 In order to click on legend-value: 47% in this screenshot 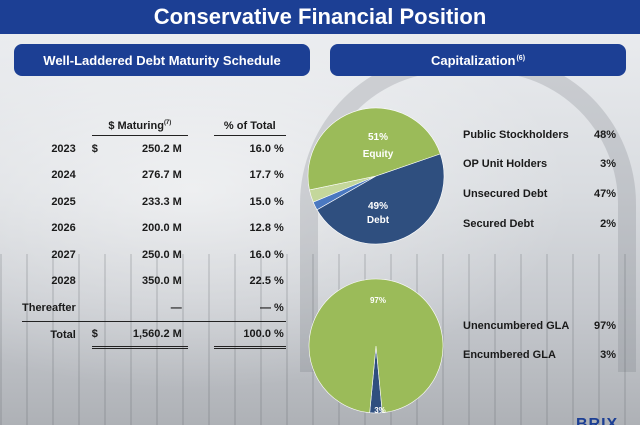, I will do `click(604, 194)`.